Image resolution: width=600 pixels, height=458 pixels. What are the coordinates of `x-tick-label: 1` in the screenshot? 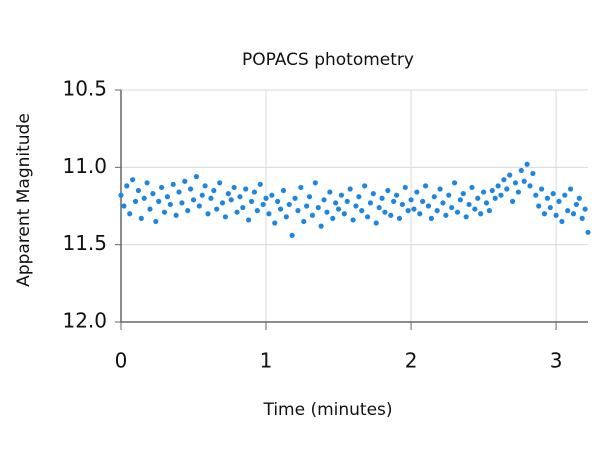 It's located at (266, 361).